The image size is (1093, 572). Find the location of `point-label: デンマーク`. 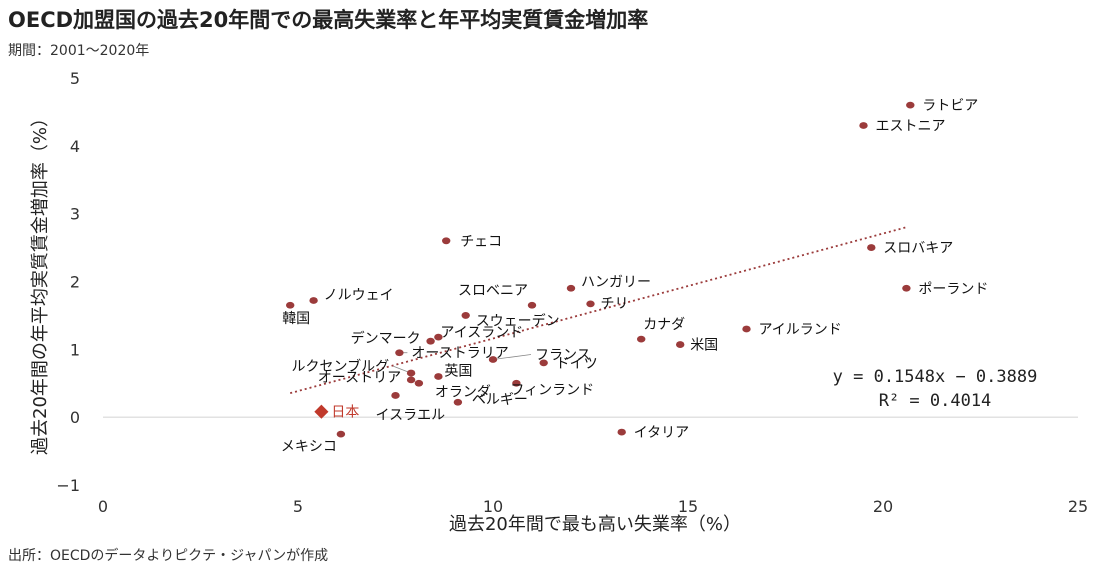

point-label: デンマーク is located at coordinates (386, 338).